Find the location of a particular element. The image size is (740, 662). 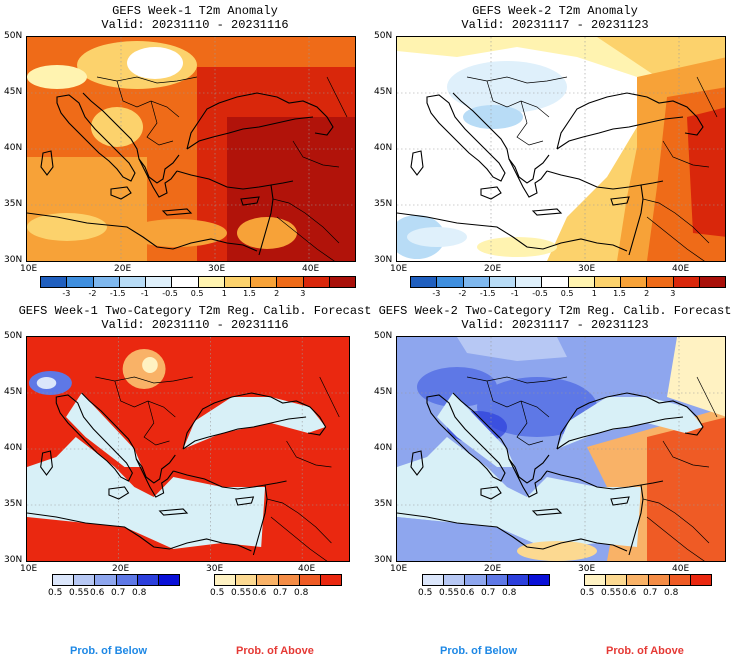

colorbar-tick-label: 0.6 is located at coordinates (97, 593).